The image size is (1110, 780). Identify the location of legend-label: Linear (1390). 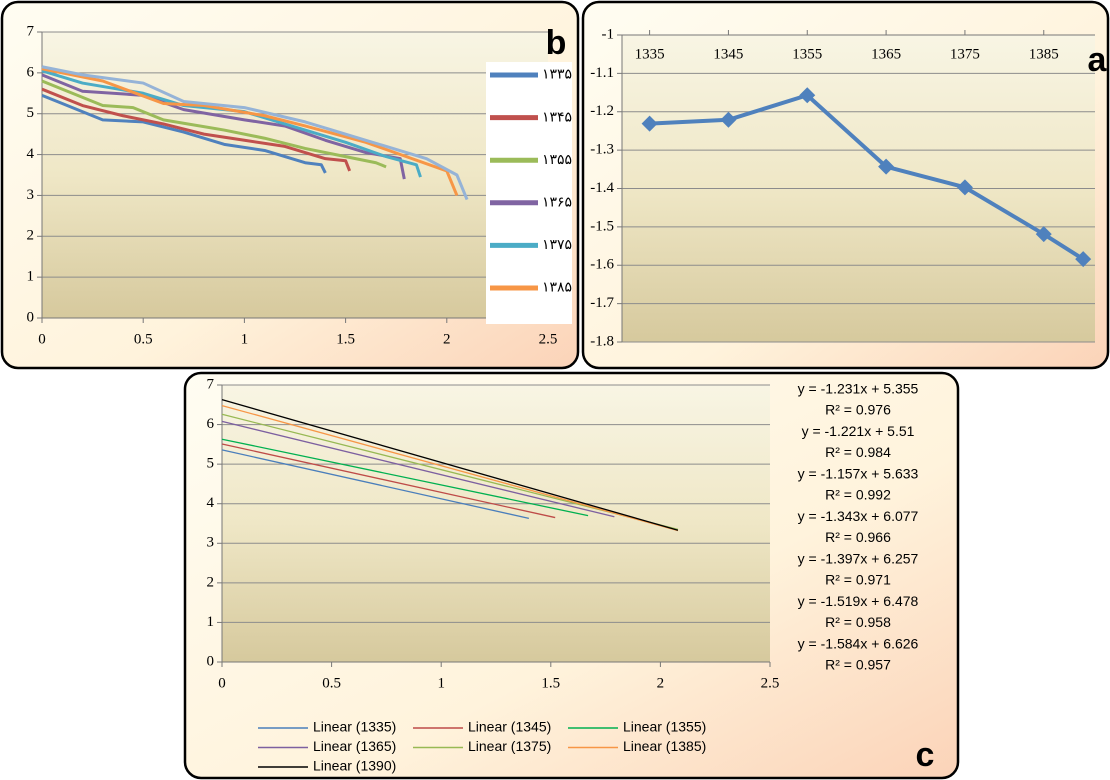
(354, 766).